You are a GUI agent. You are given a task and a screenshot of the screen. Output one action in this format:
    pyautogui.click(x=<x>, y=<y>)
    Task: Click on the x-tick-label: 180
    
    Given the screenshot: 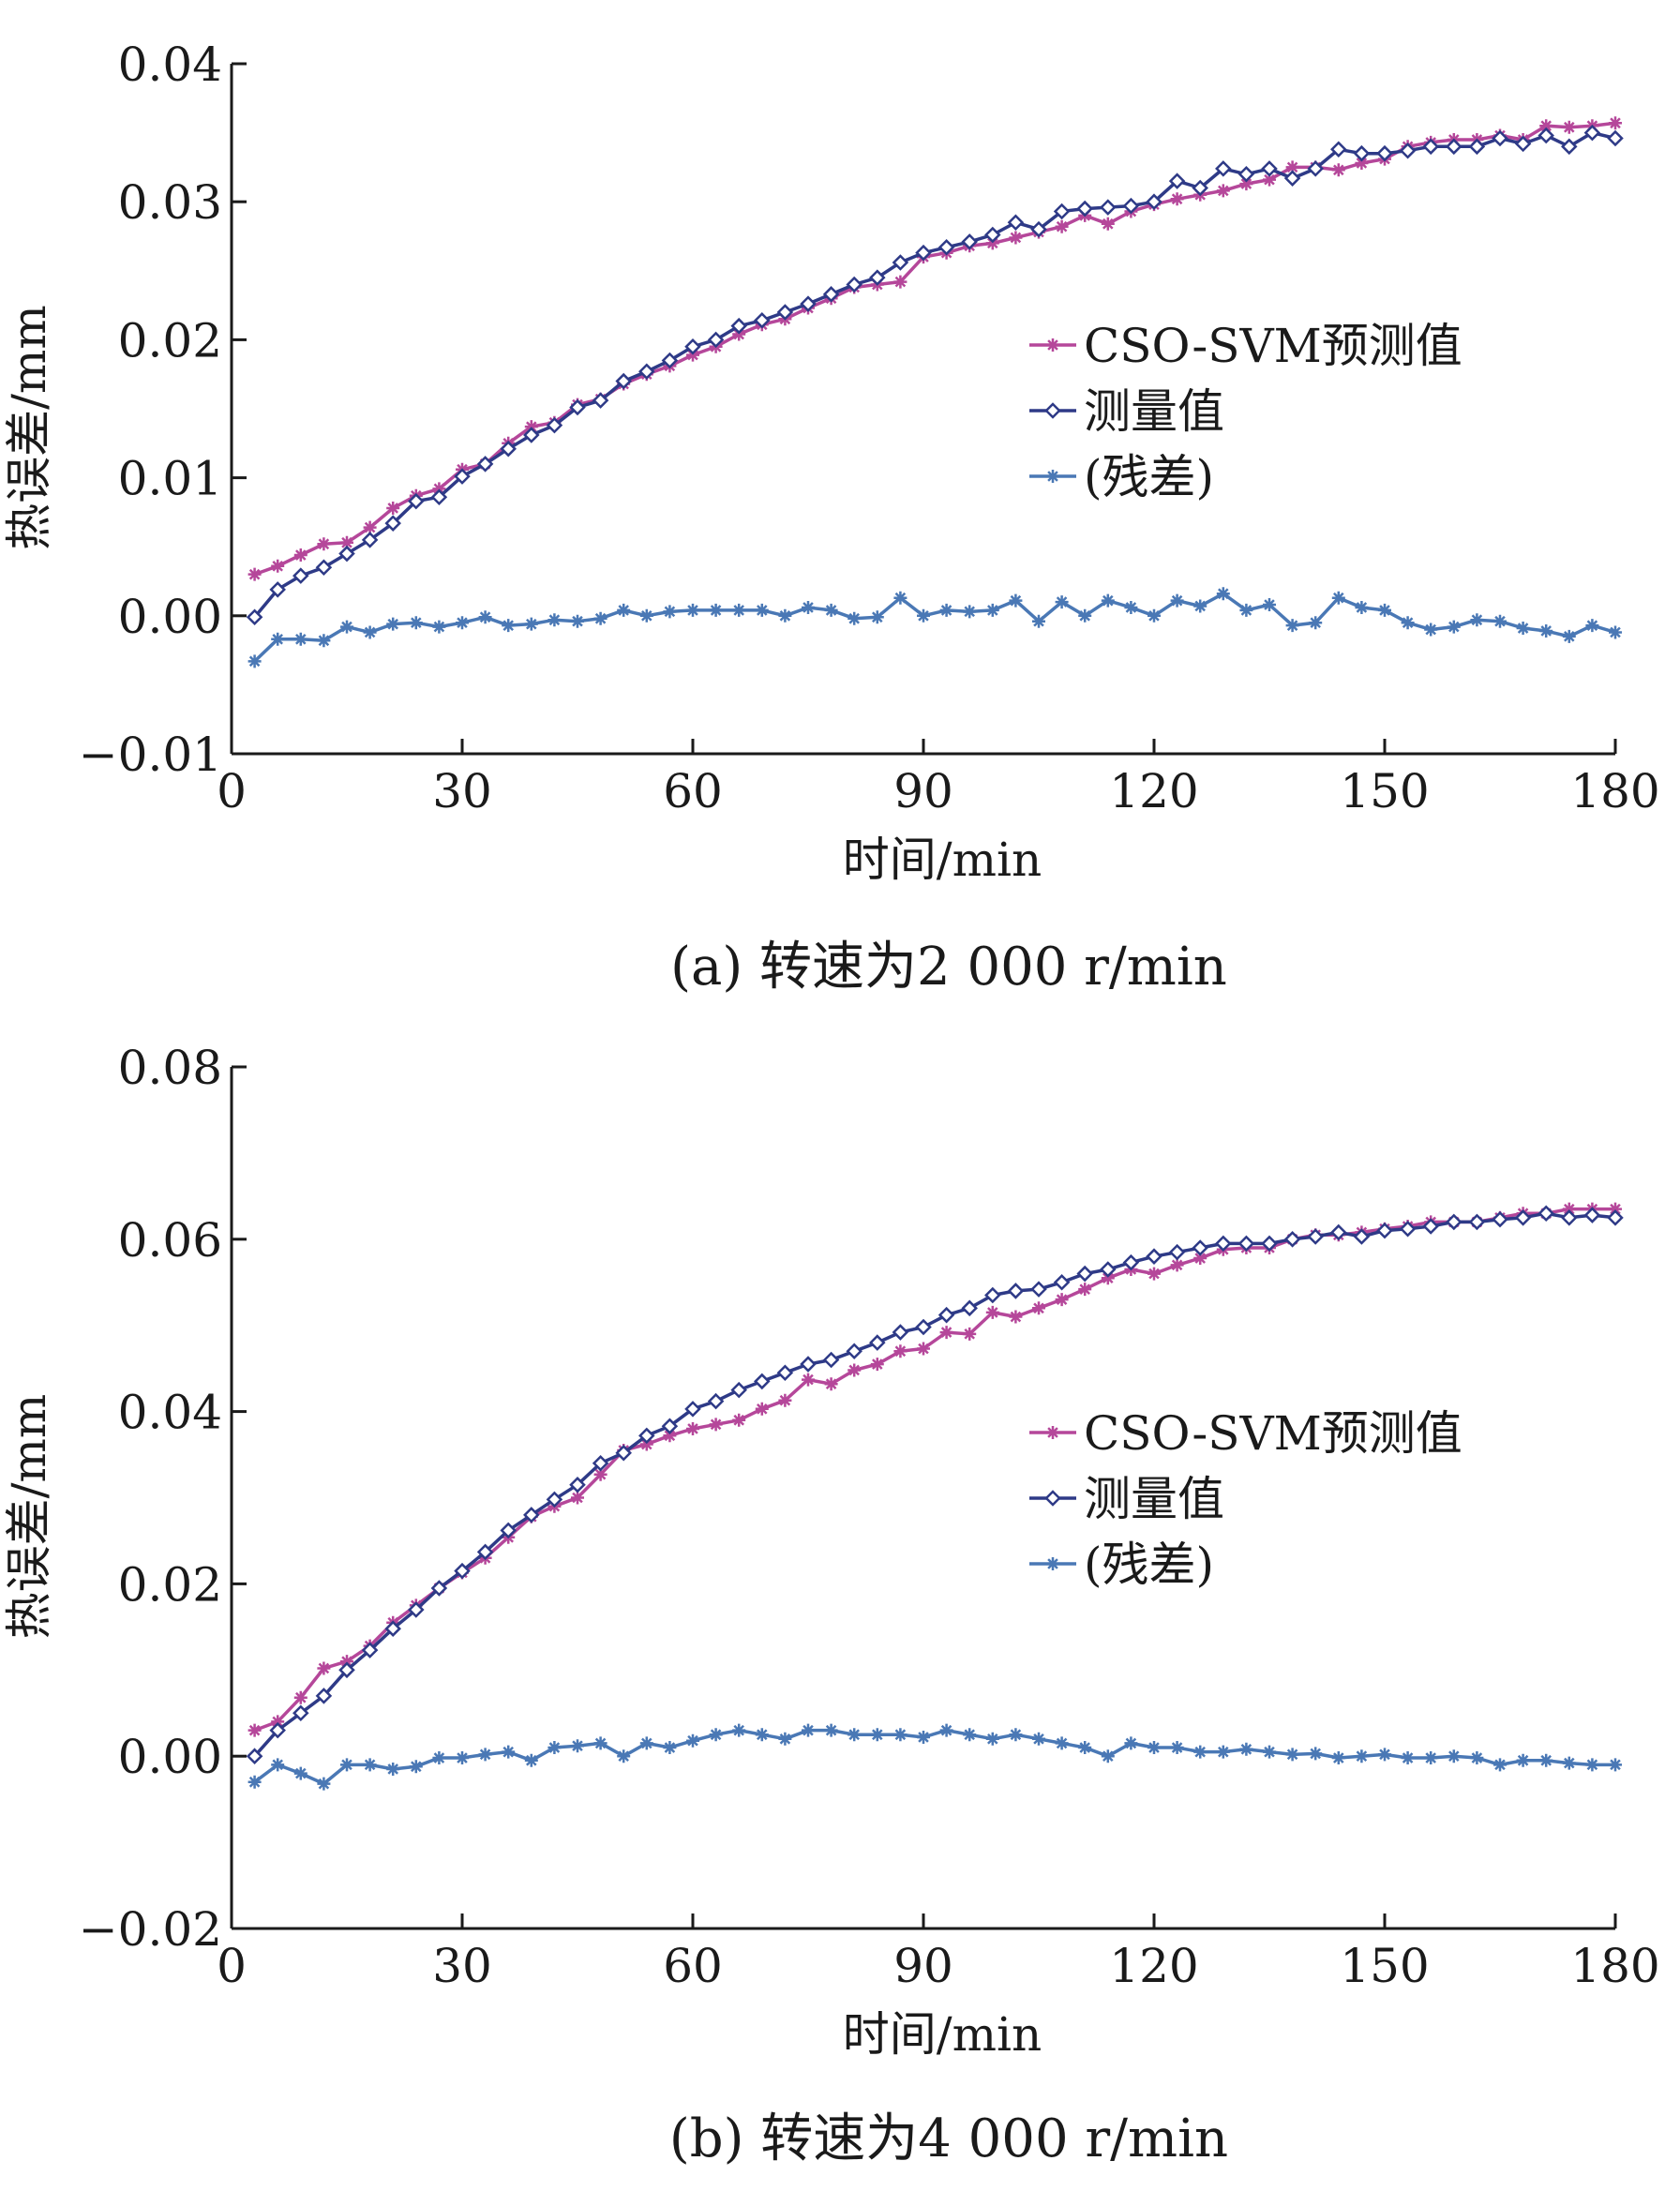 What is the action you would take?
    pyautogui.click(x=1614, y=1966)
    